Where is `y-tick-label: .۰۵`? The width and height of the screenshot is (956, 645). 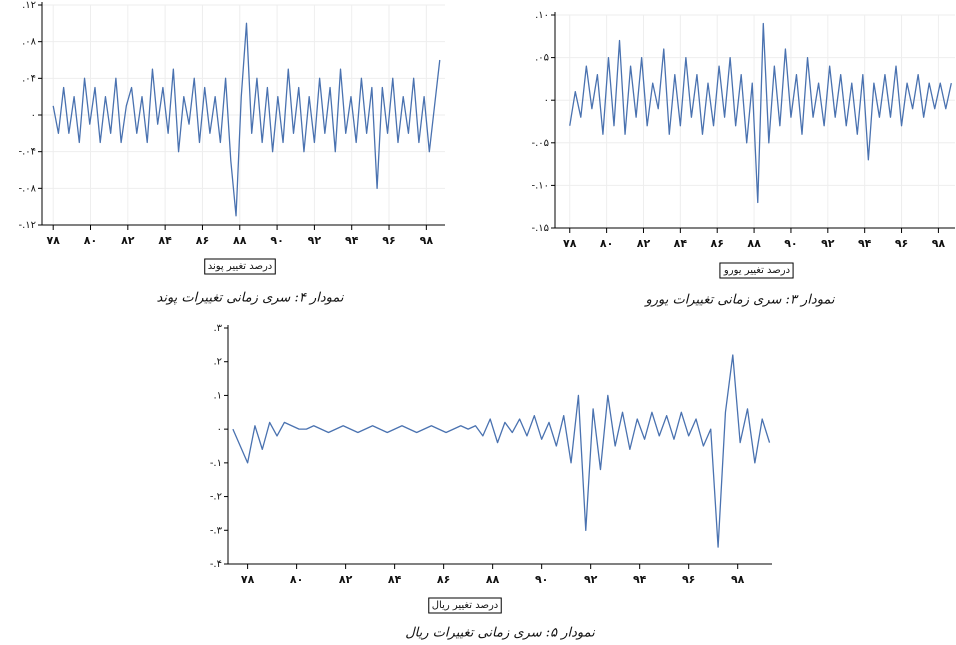 y-tick-label: .۰۵ is located at coordinates (542, 58).